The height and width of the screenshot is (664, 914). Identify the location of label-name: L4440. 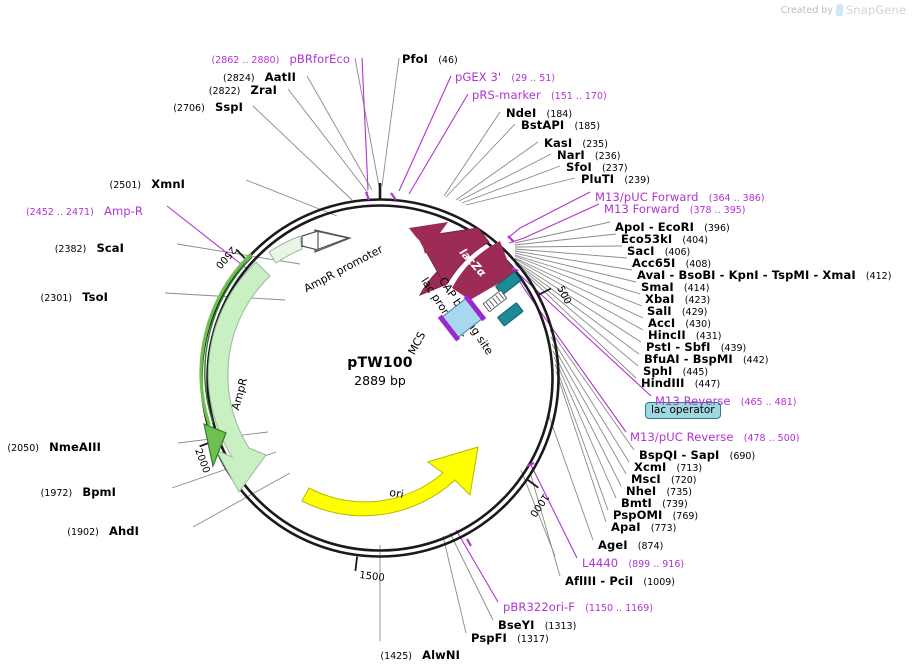
(600, 563).